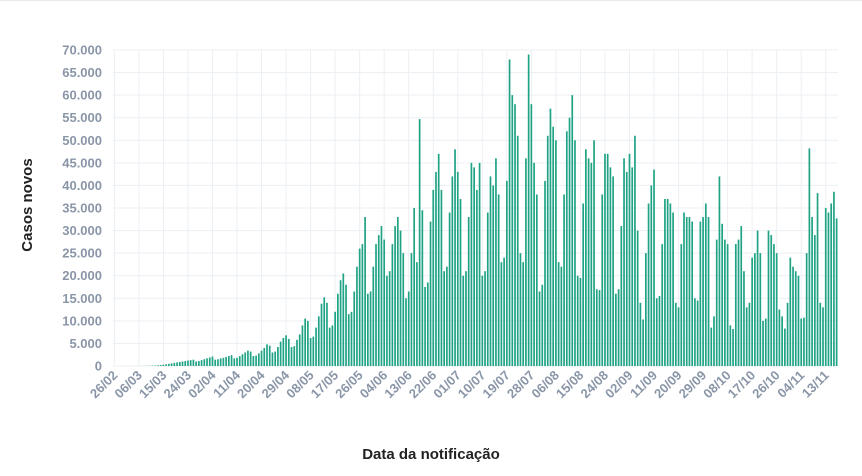 Image resolution: width=862 pixels, height=476 pixels. I want to click on x-tick-label: 24/08, so click(594, 385).